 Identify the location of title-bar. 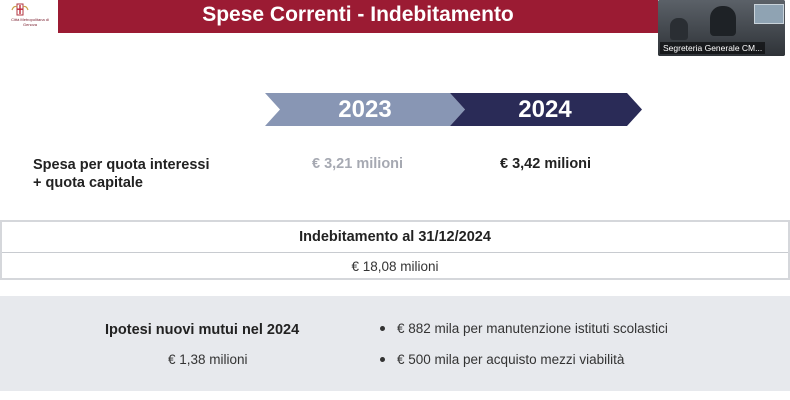
(358, 16).